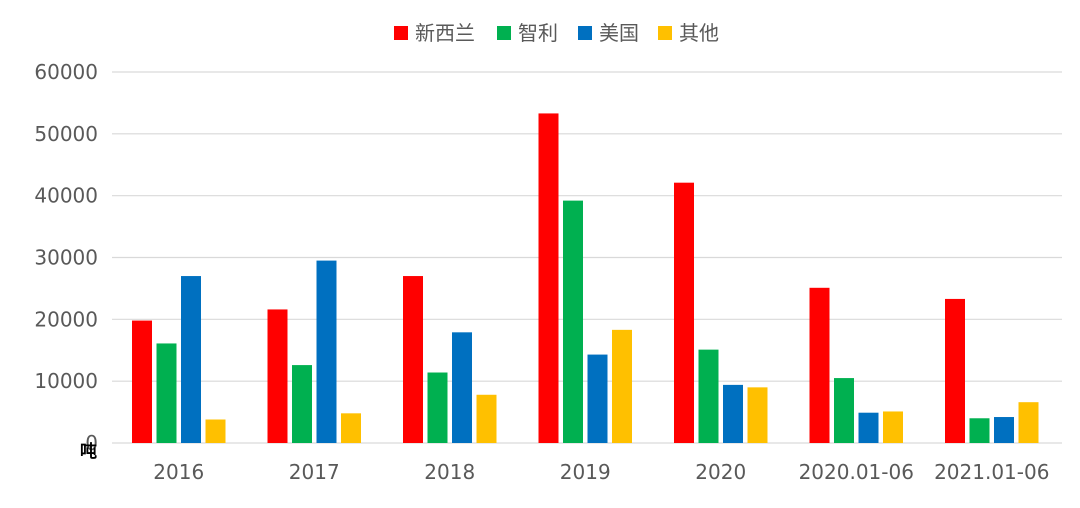 This screenshot has width=1080, height=508. I want to click on y-tick-label: 30000, so click(66, 258).